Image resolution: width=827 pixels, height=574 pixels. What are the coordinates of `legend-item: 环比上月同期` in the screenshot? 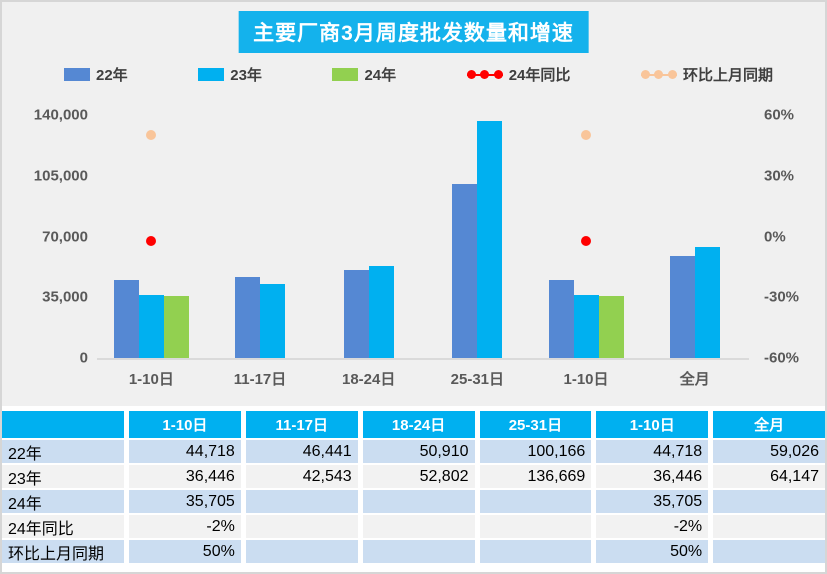 It's located at (706, 74).